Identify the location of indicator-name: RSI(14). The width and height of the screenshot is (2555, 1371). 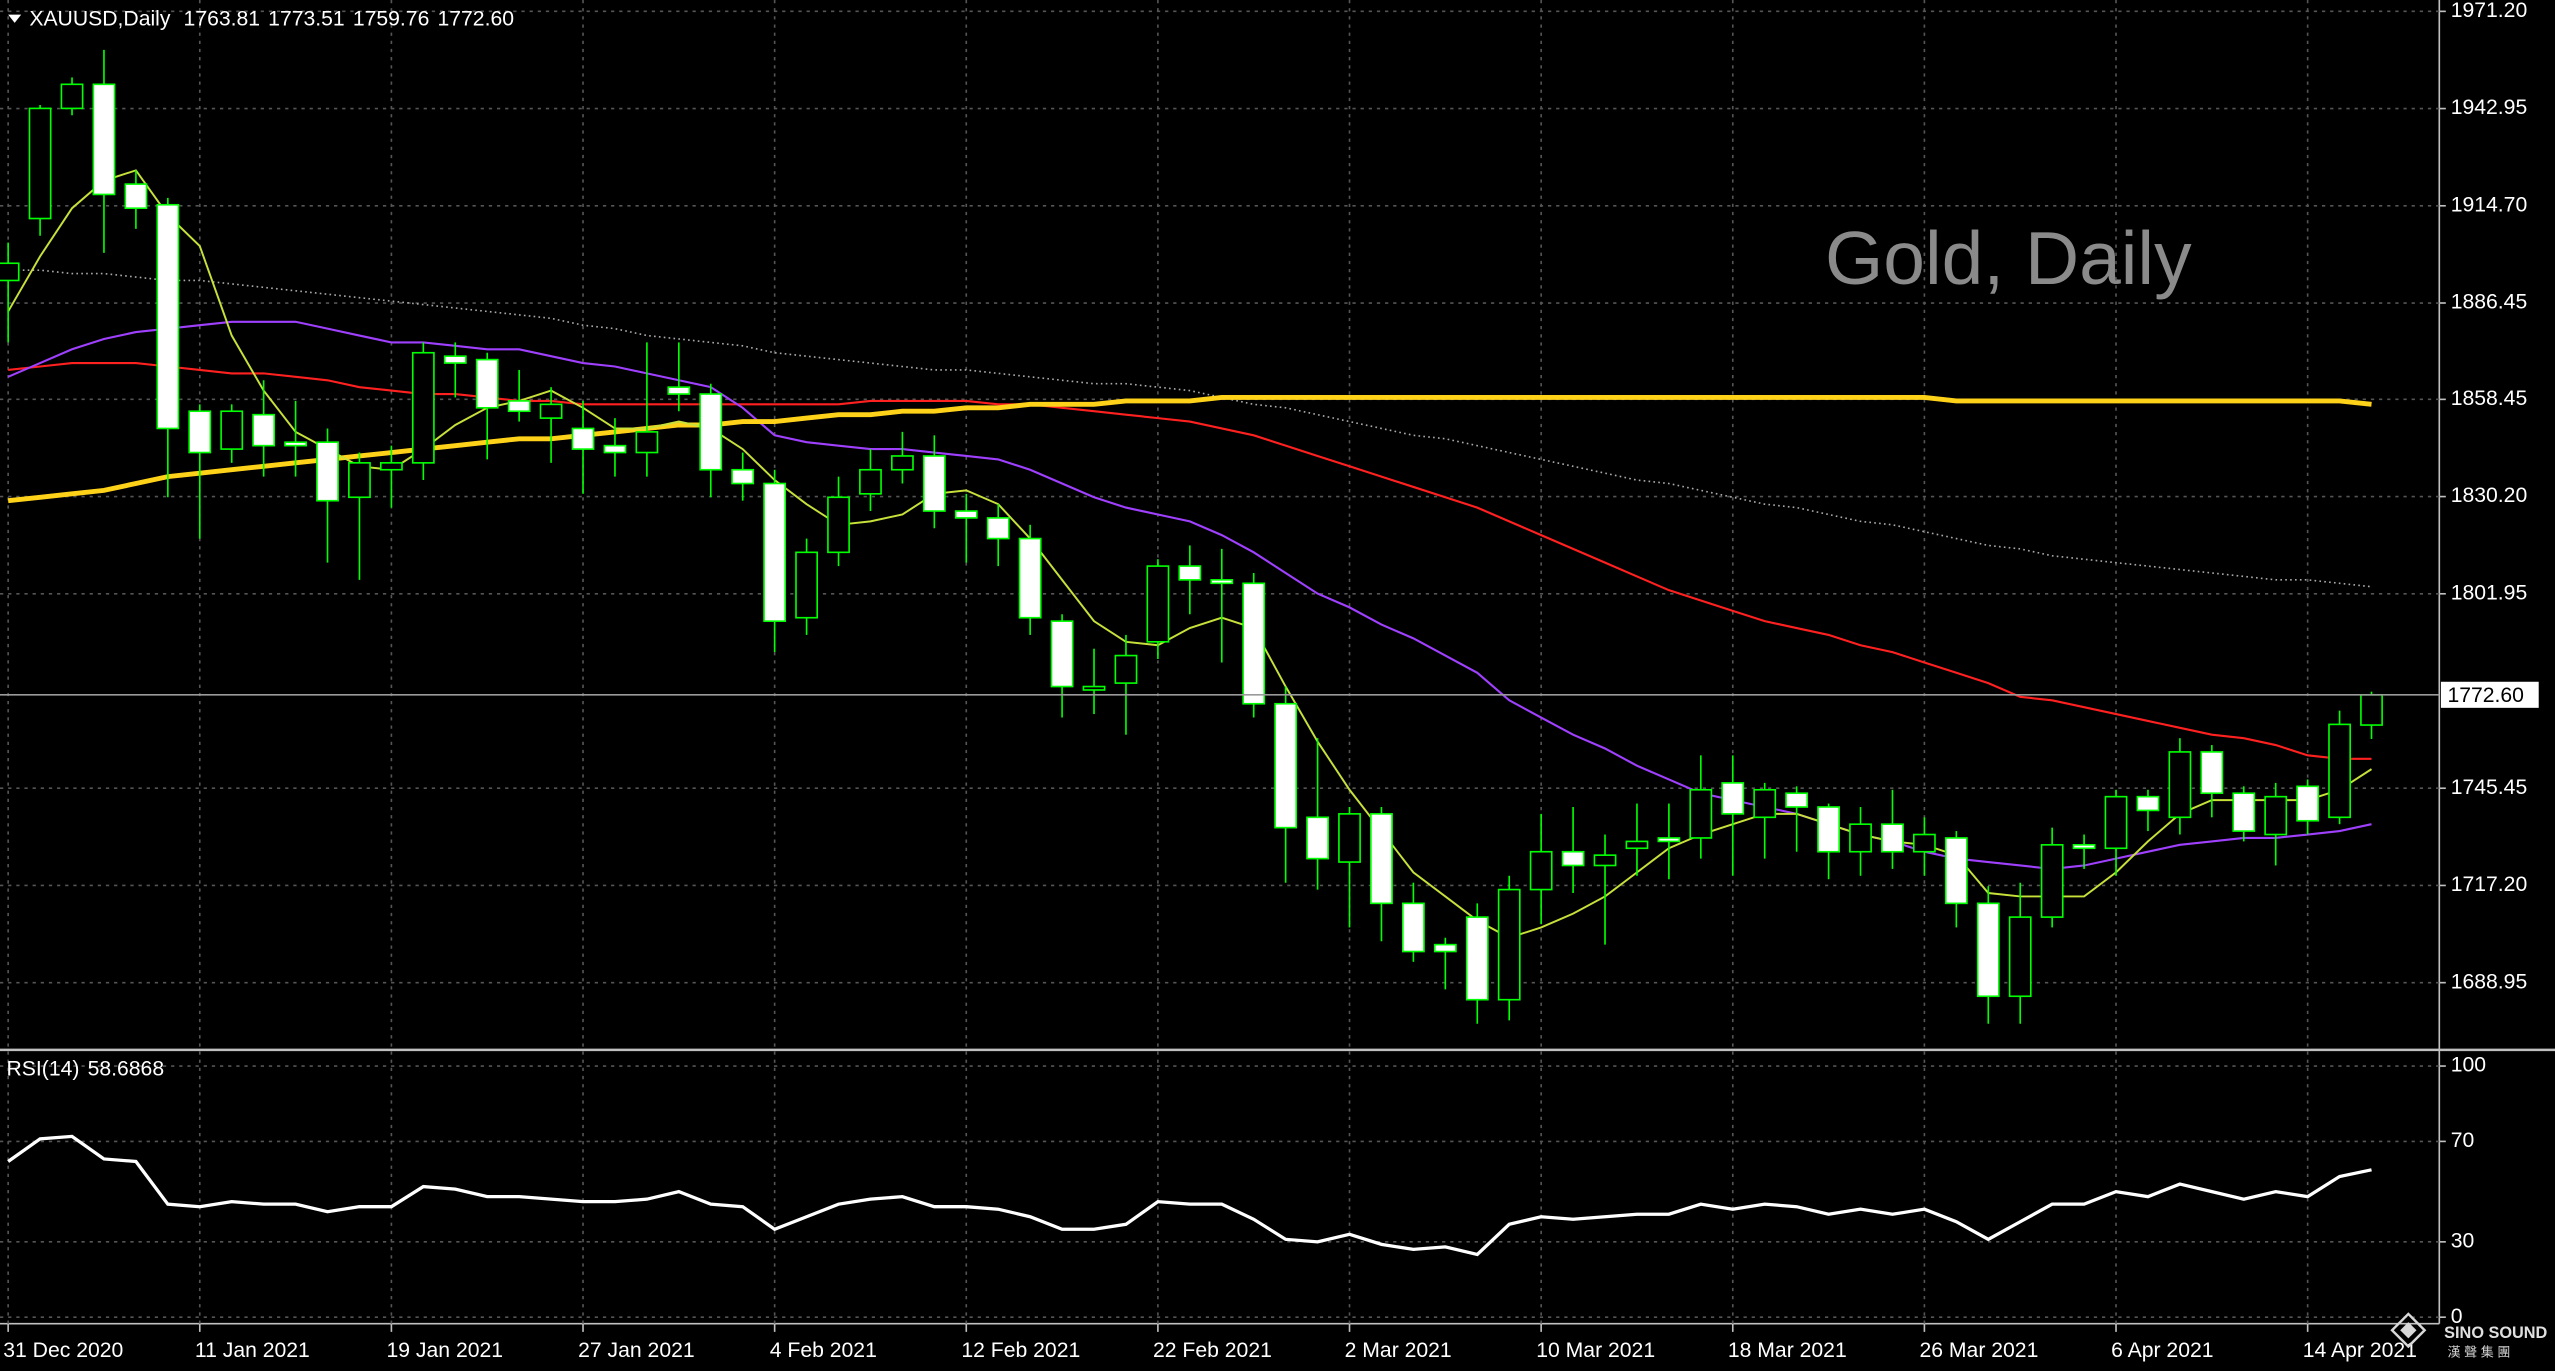
(43, 1068).